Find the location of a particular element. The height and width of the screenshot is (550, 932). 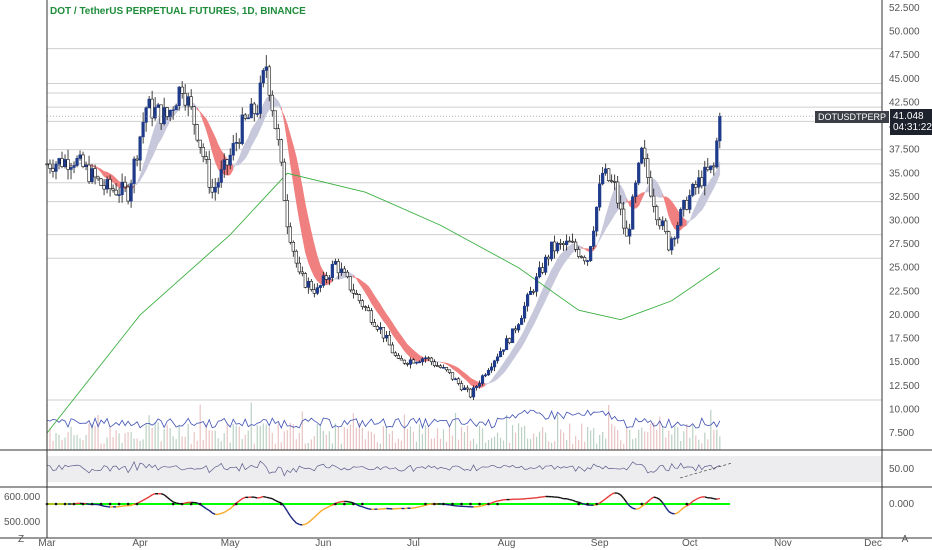

time-tick-label: Nov is located at coordinates (783, 543).